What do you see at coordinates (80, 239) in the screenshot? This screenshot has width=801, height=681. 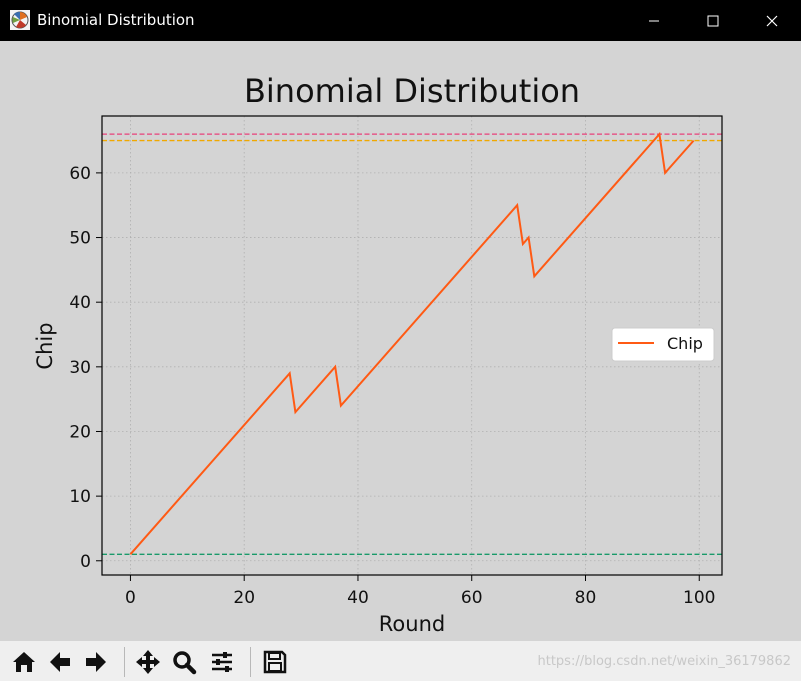 I see `y-tick-label: 50` at bounding box center [80, 239].